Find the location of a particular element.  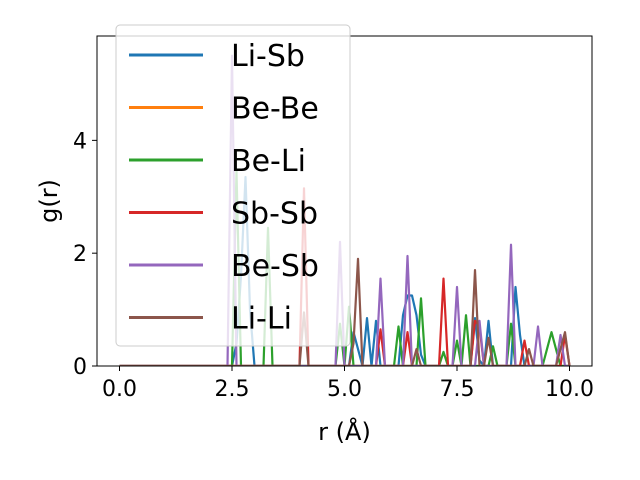

legend-label: Be-Be is located at coordinates (275, 109).